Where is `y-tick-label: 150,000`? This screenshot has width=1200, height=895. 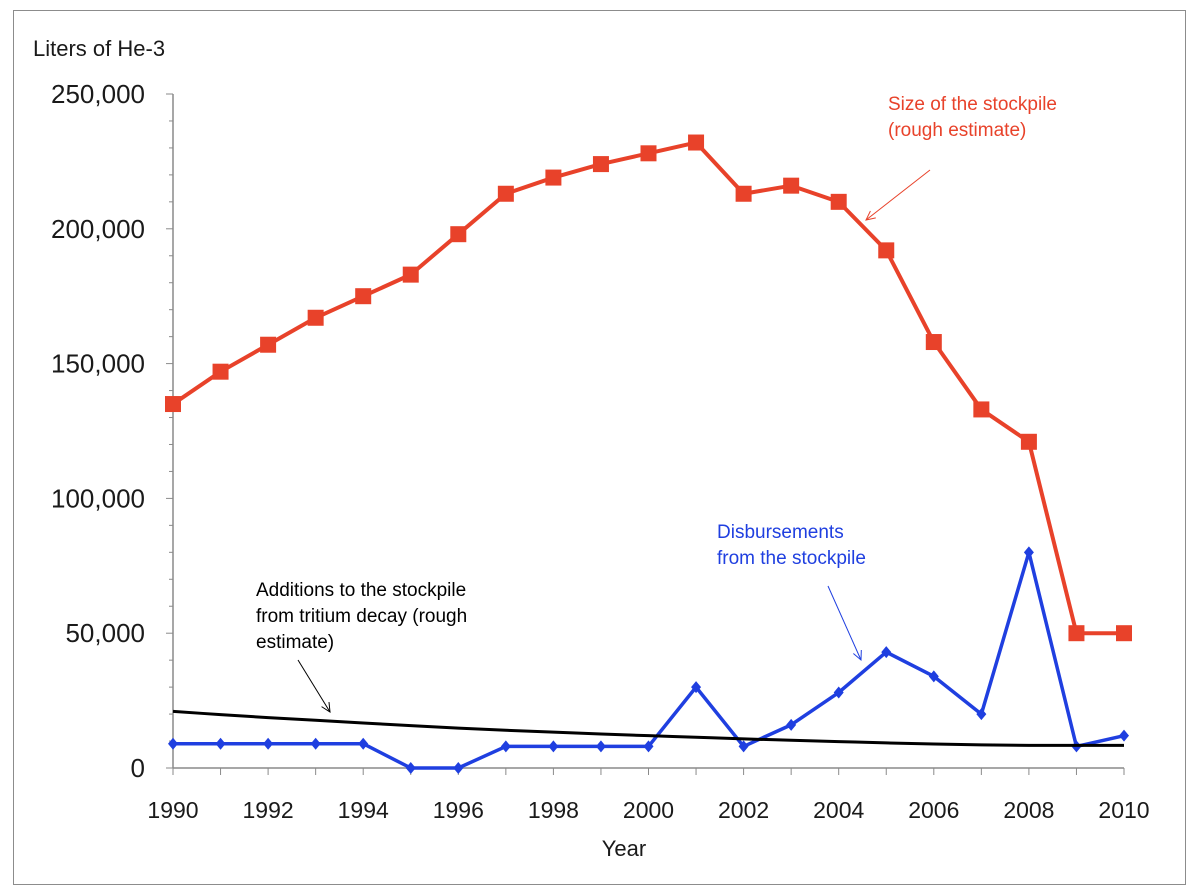
y-tick-label: 150,000 is located at coordinates (98, 364).